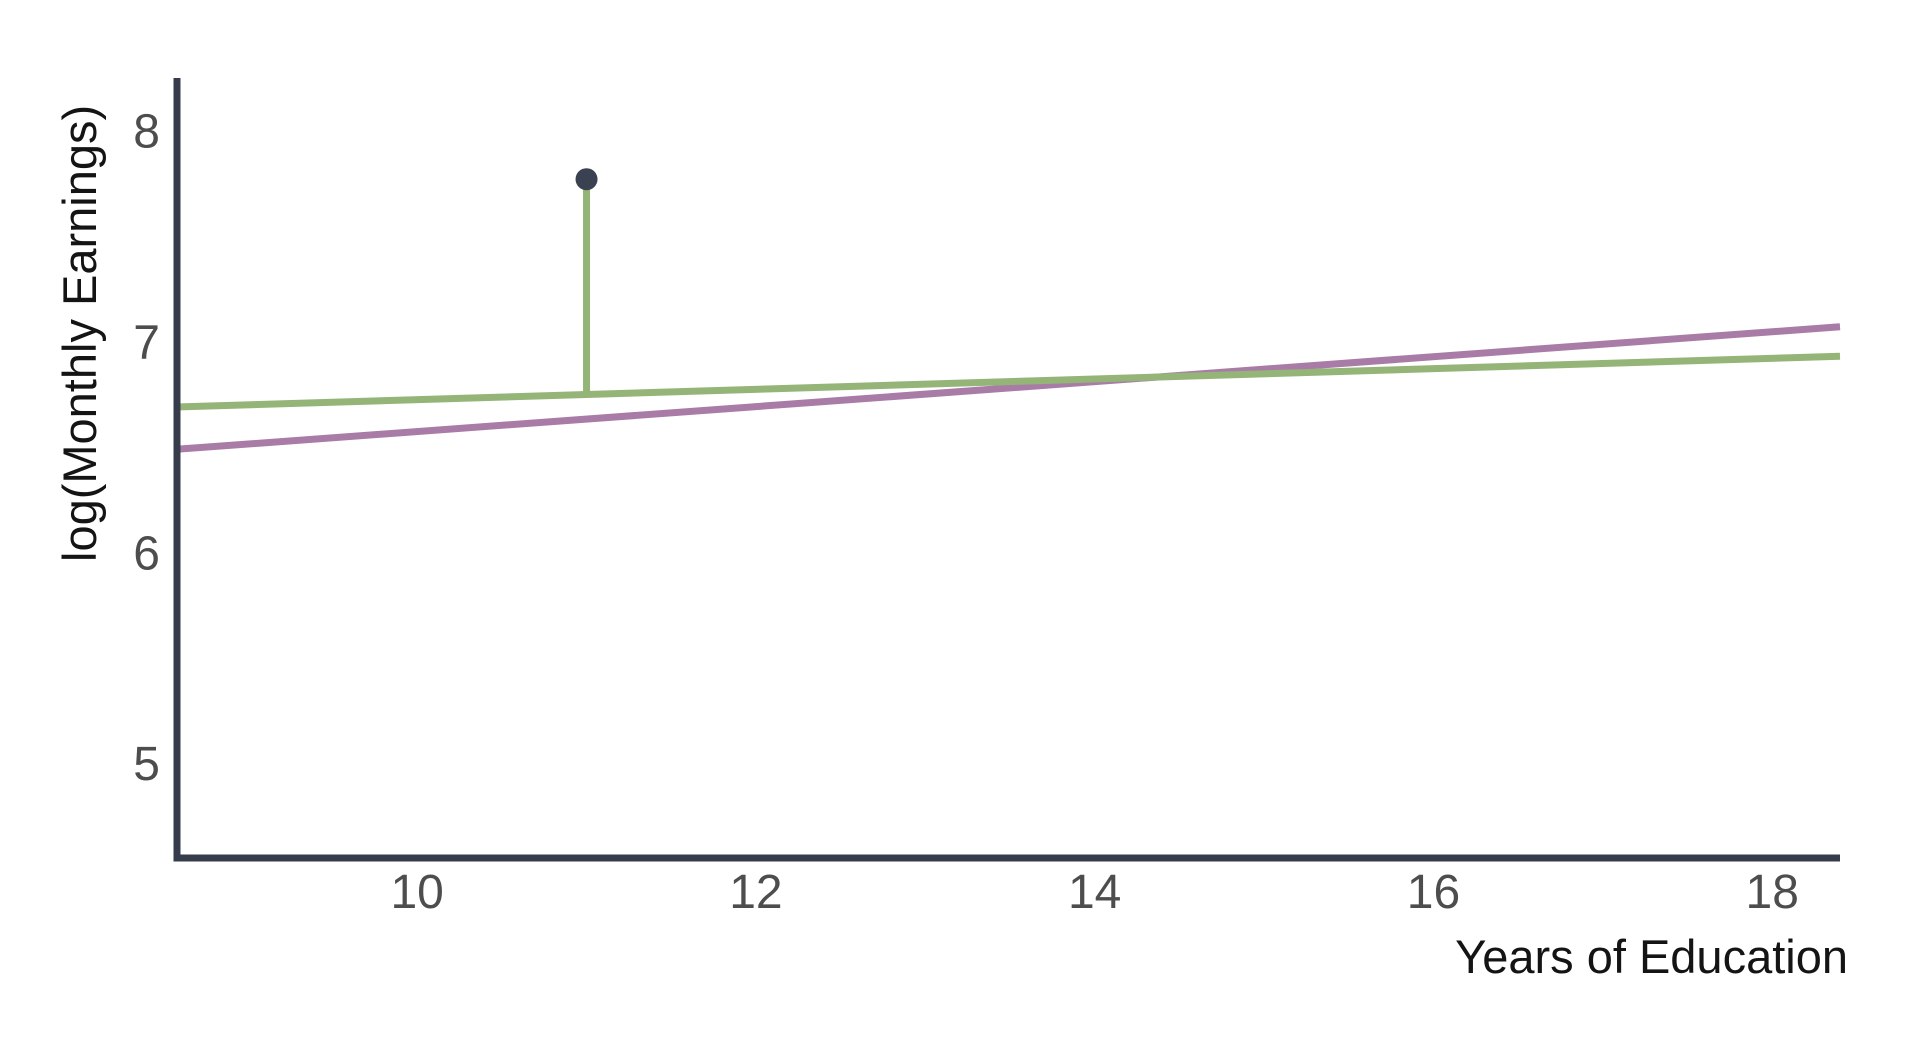  I want to click on y-tick-label: 7, so click(146, 343).